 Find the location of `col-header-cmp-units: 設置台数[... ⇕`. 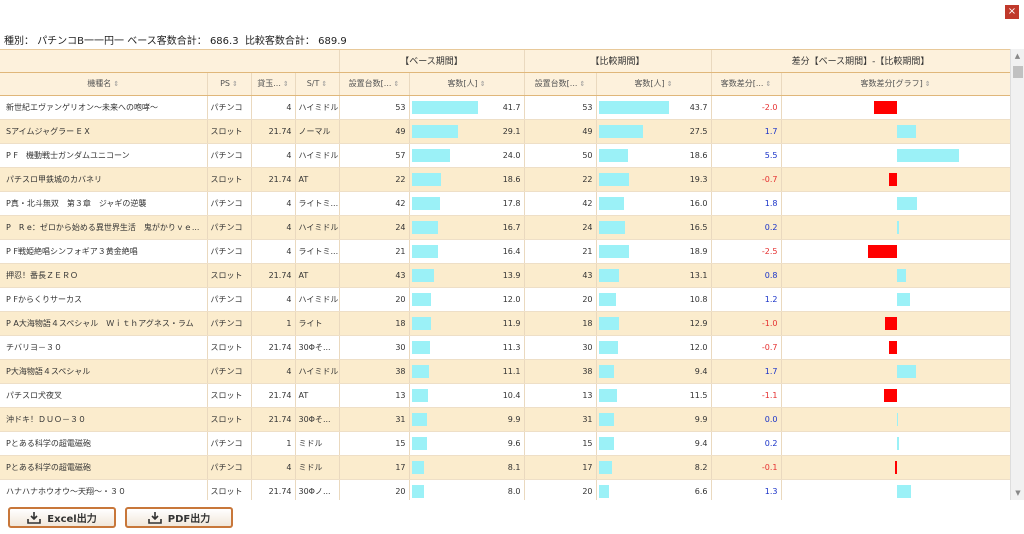

col-header-cmp-units: 設置台数[... ⇕ is located at coordinates (560, 84).